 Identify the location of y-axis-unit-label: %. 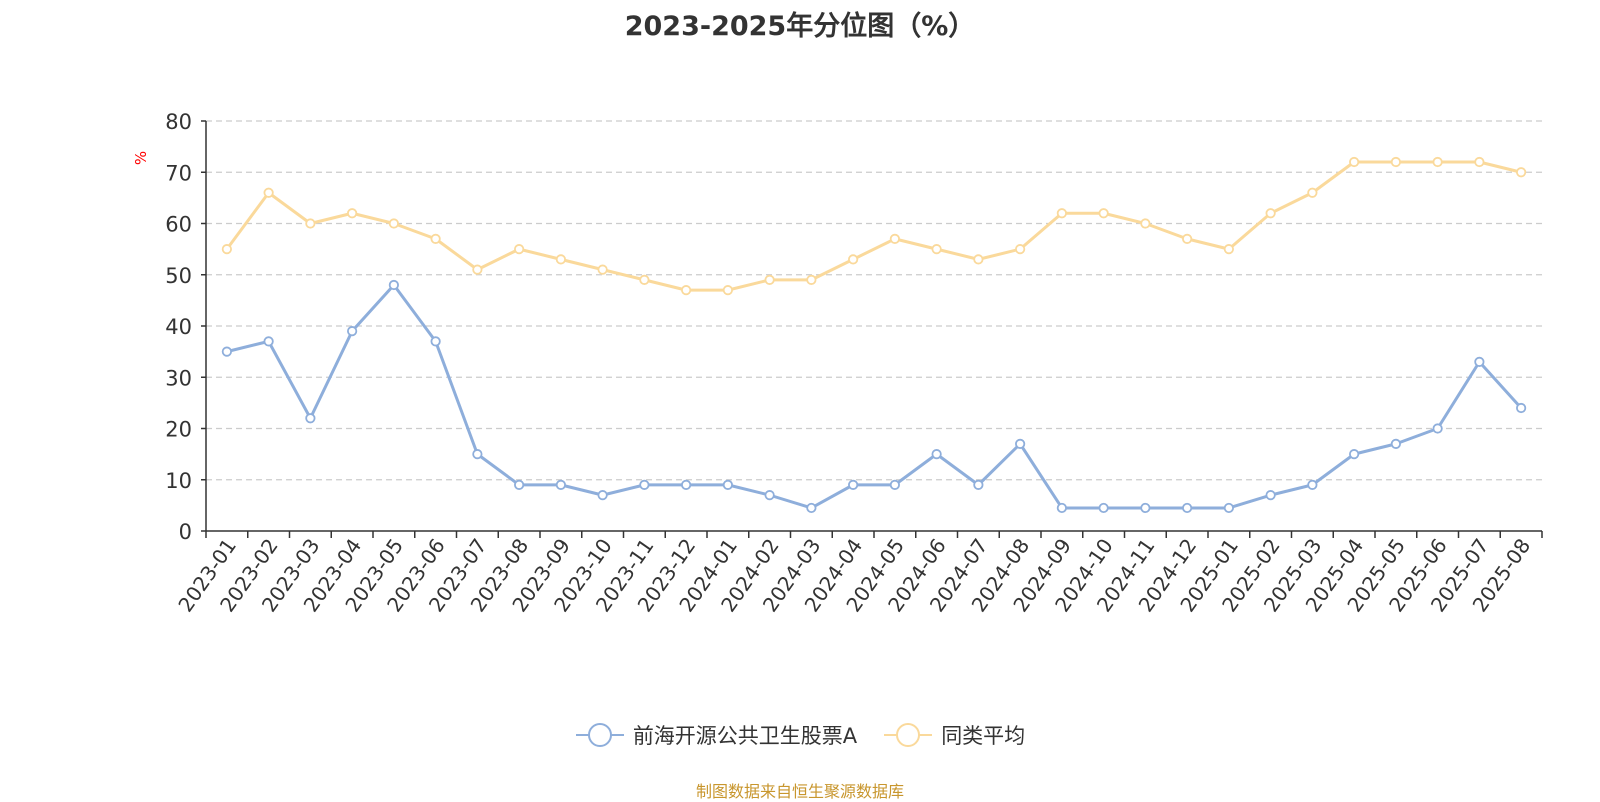
(141, 158).